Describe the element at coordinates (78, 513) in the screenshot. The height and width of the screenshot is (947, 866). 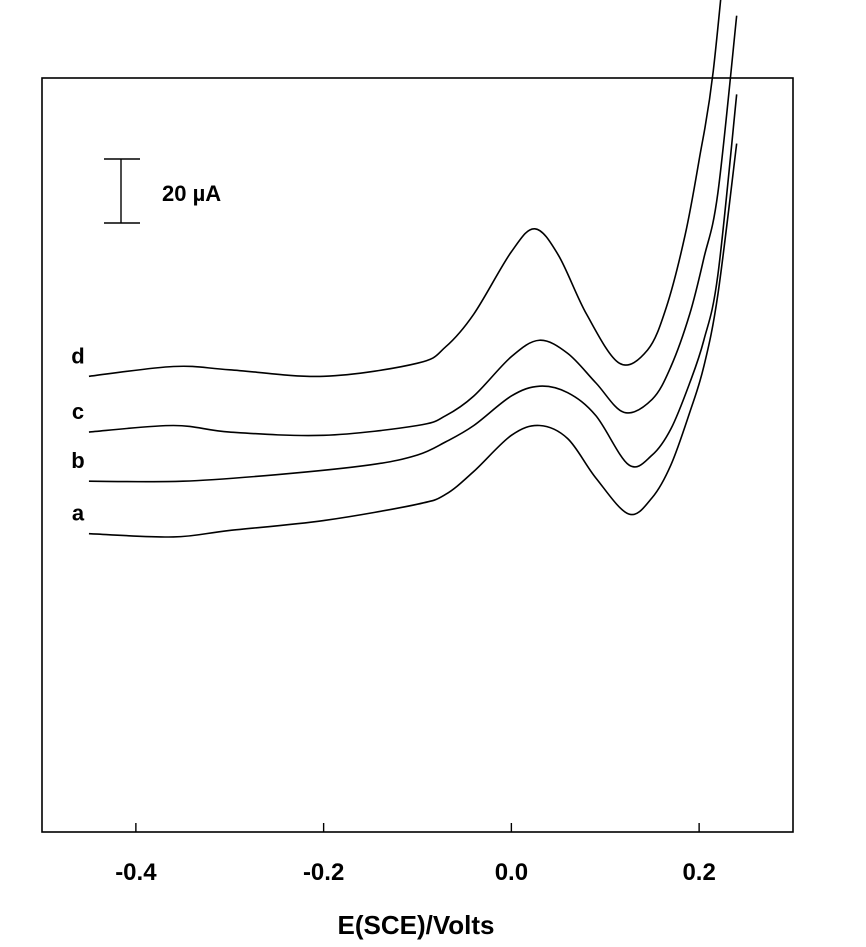
I see `curve-label-a: a` at that location.